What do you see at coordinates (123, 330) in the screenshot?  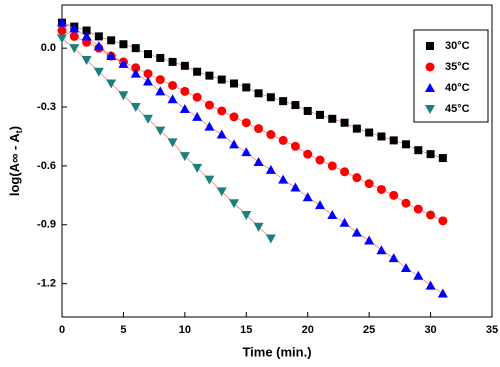 I see `x-tick-label: 5` at bounding box center [123, 330].